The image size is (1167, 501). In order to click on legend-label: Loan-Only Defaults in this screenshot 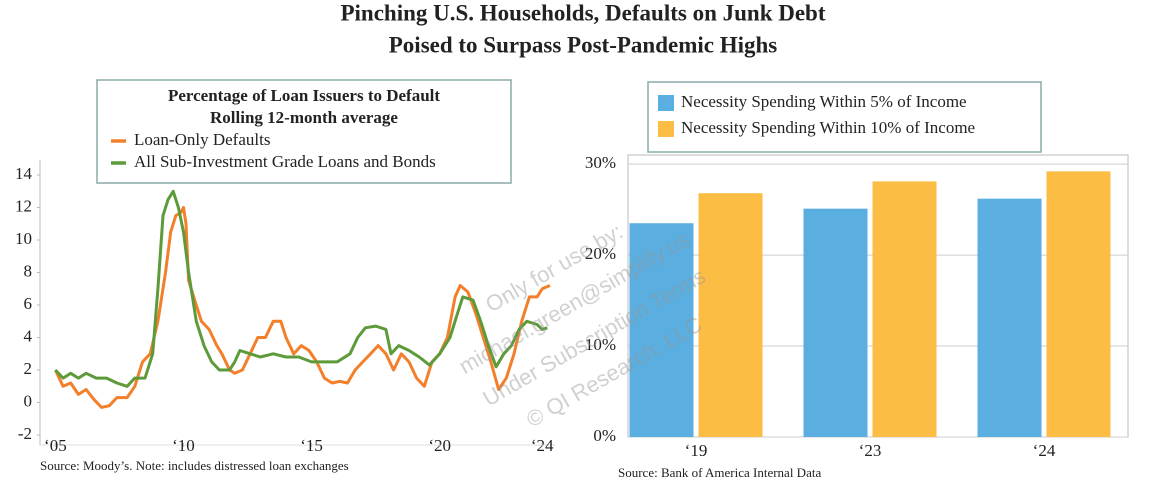, I will do `click(202, 139)`.